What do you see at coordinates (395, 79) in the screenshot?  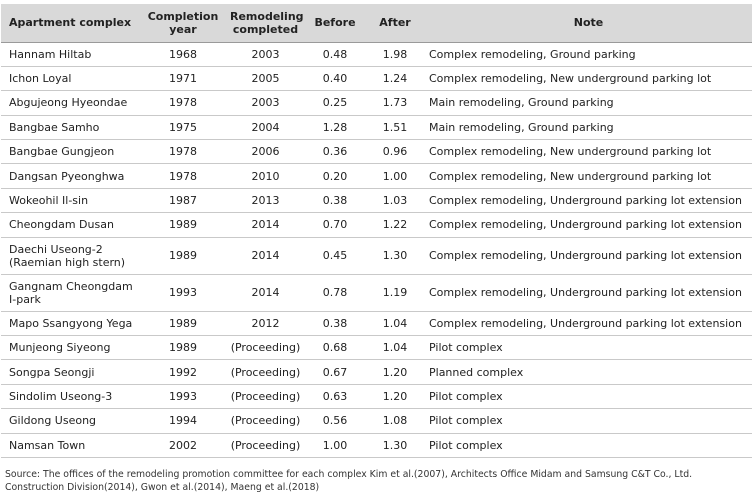 I see `cell-after: 1.24` at bounding box center [395, 79].